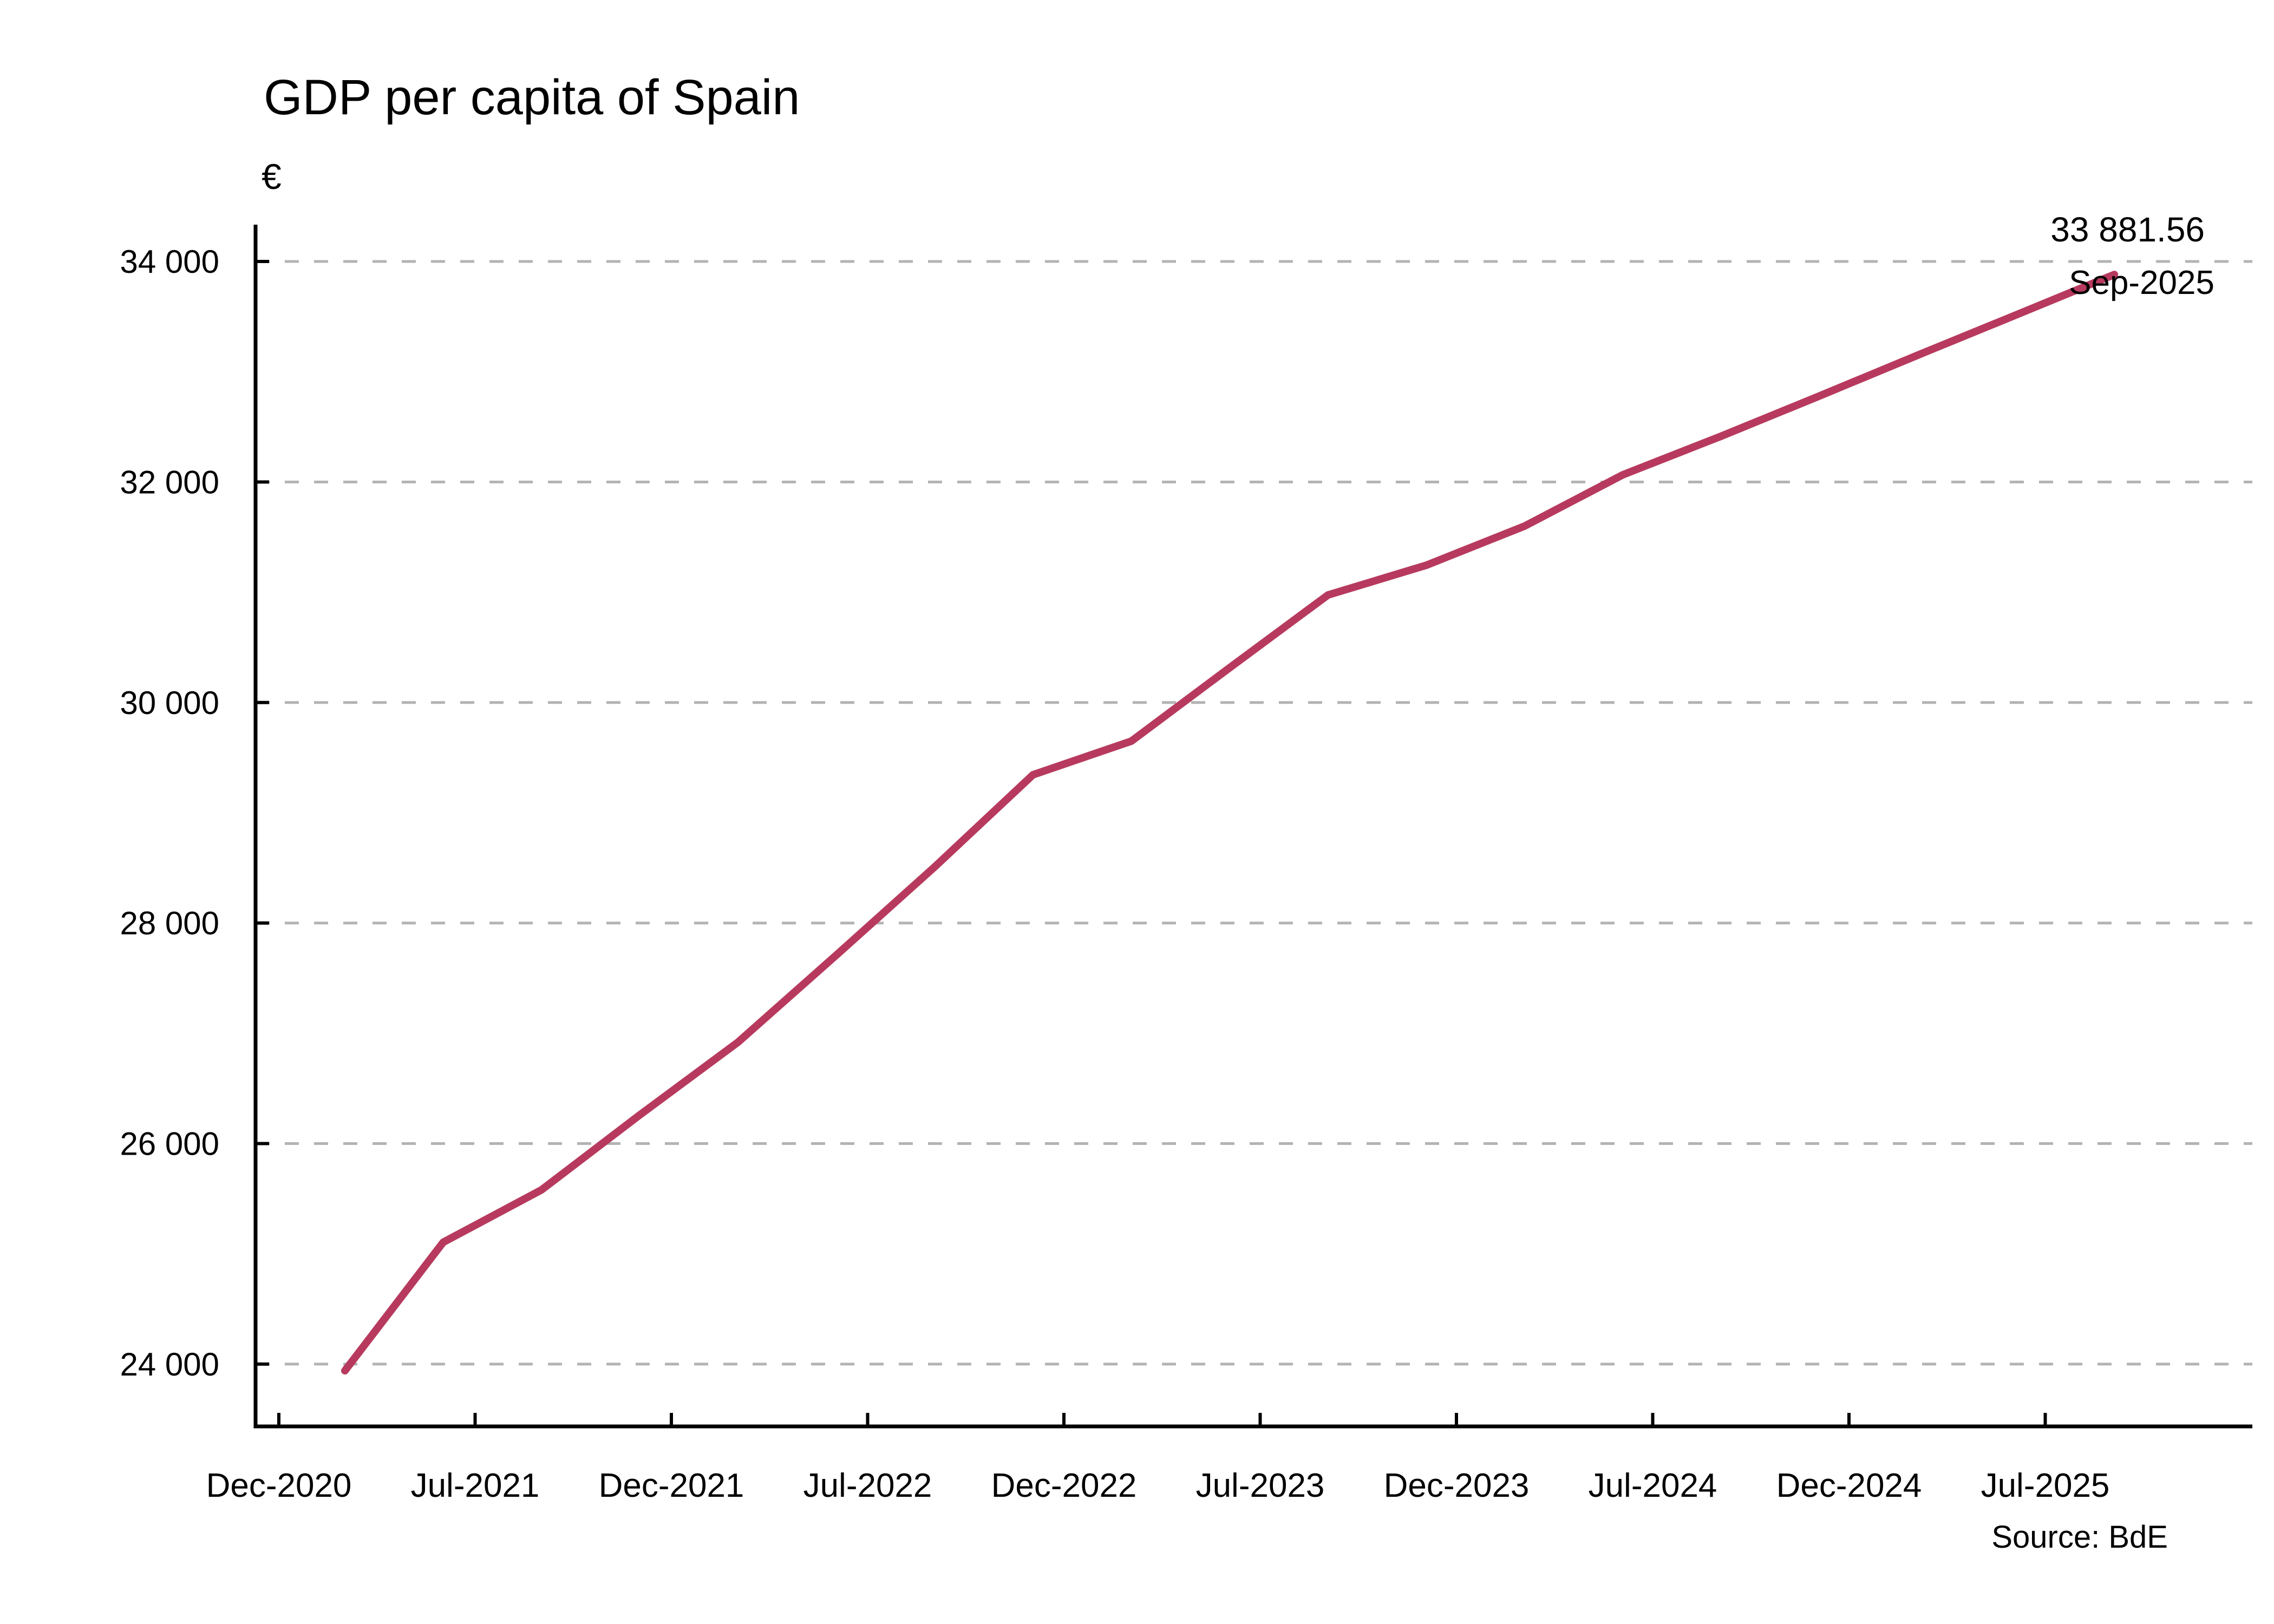 The width and height of the screenshot is (2274, 1624). Describe the element at coordinates (2080, 1537) in the screenshot. I see `source-attribution: Source: BdE` at that location.